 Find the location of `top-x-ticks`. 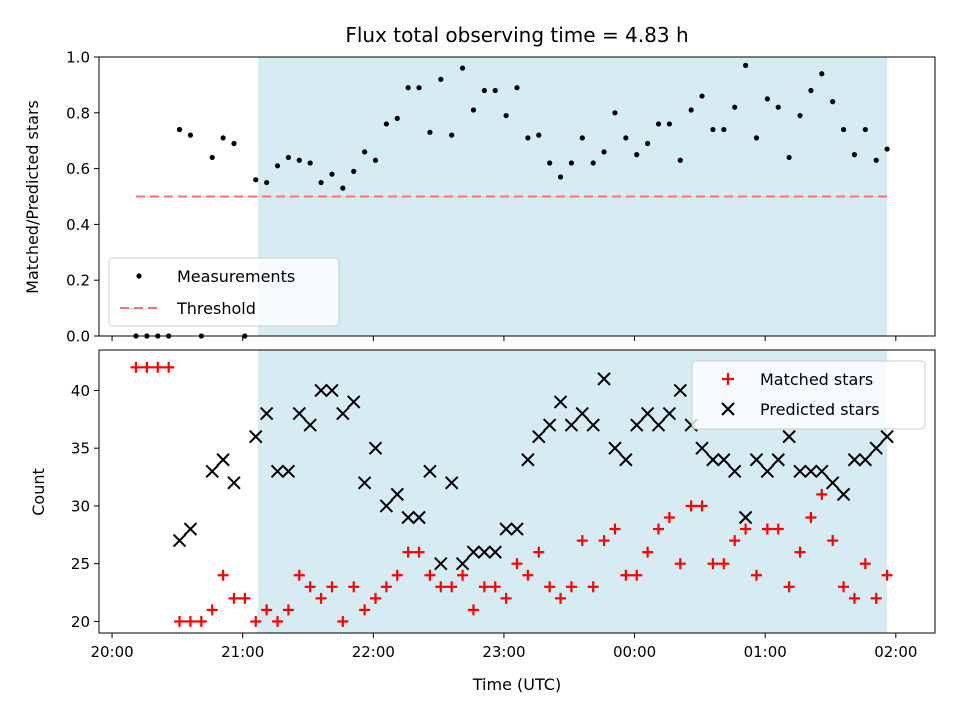

top-x-ticks is located at coordinates (504, 338).